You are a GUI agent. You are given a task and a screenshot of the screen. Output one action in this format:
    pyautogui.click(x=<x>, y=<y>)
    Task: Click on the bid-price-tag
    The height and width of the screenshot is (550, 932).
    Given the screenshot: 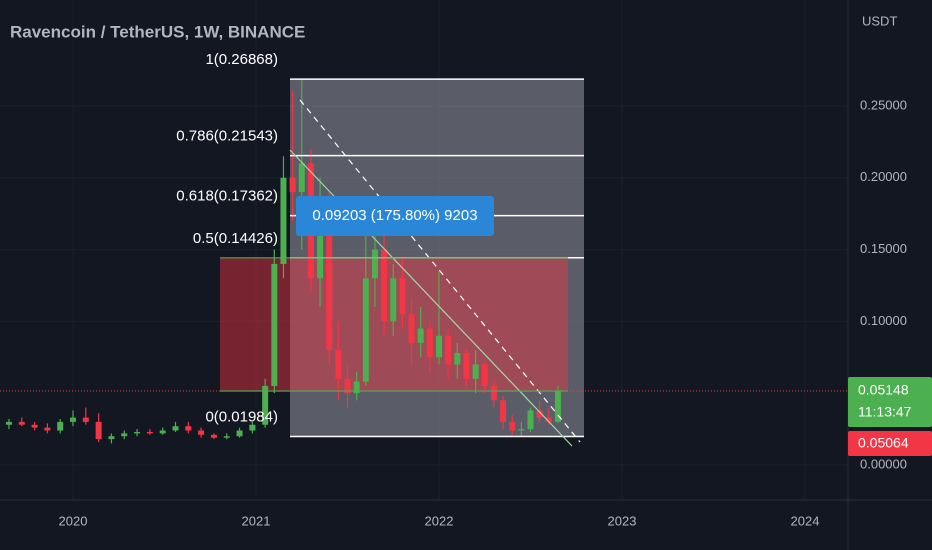 What is the action you would take?
    pyautogui.click(x=890, y=443)
    